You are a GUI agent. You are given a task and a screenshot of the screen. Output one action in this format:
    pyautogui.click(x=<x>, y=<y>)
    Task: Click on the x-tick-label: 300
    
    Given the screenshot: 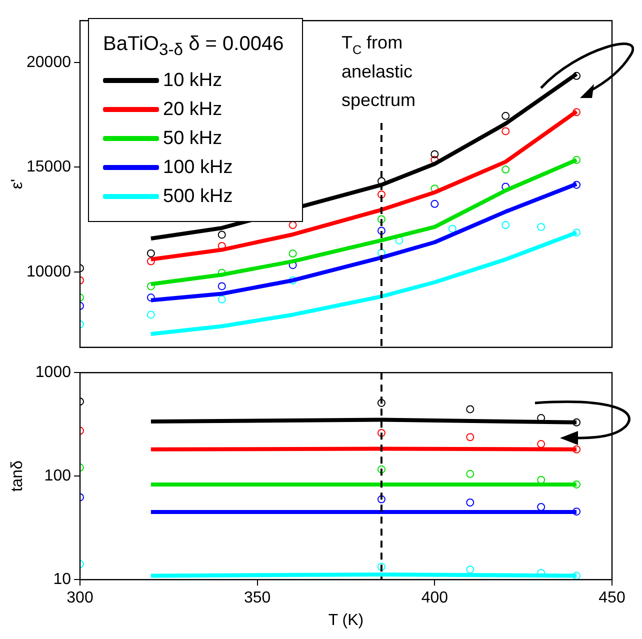 What is the action you would take?
    pyautogui.click(x=80, y=598)
    